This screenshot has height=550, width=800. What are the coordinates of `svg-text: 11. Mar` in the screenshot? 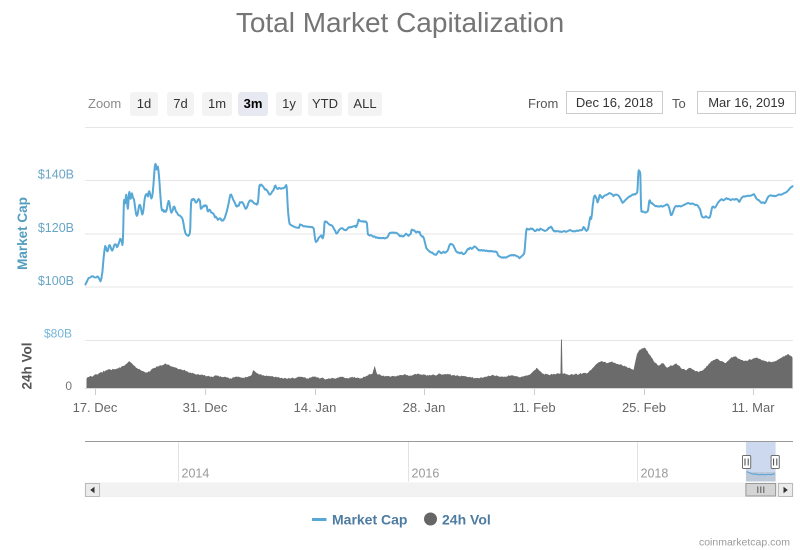 It's located at (753, 407).